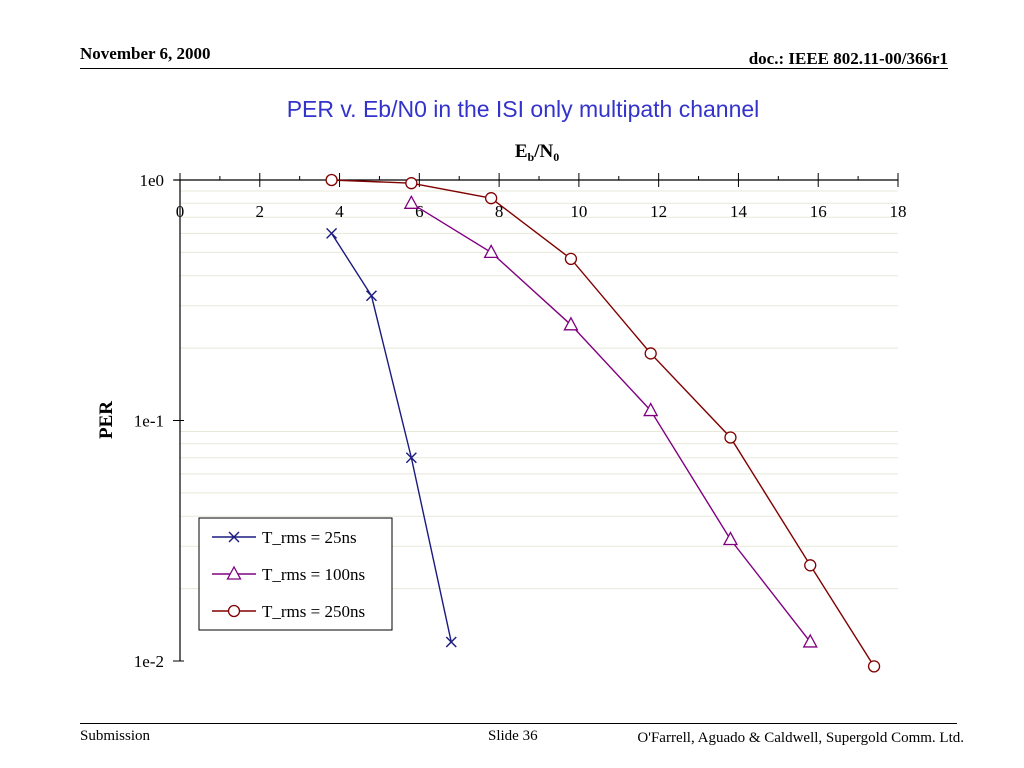 The width and height of the screenshot is (1024, 768). What do you see at coordinates (149, 421) in the screenshot?
I see `y-tick-label: 1e-1` at bounding box center [149, 421].